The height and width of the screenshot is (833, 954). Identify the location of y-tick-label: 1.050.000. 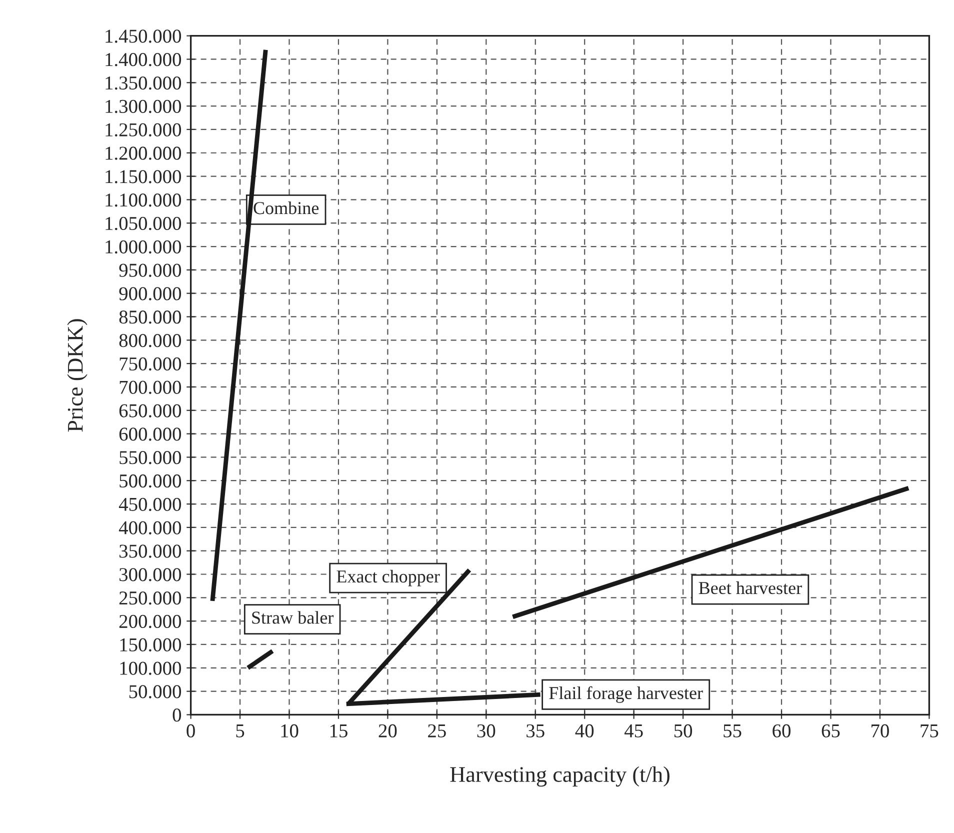
(144, 223).